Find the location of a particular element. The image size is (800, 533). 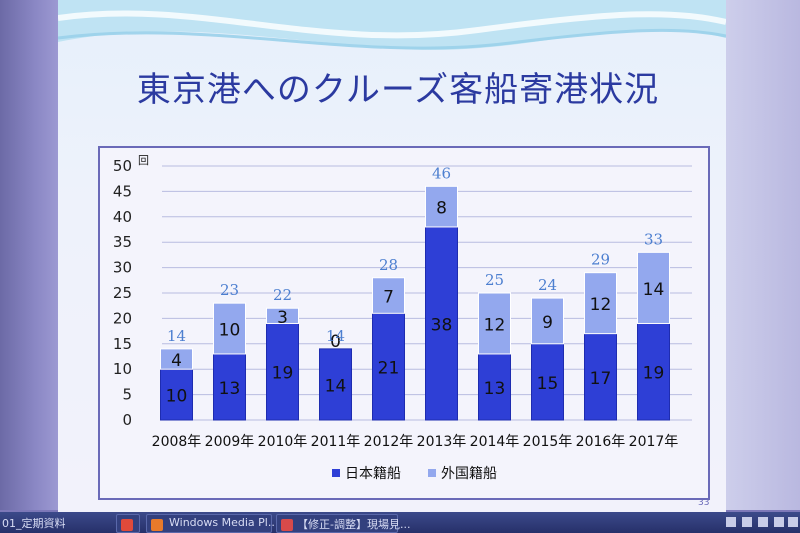

total-label: 28 is located at coordinates (388, 265).